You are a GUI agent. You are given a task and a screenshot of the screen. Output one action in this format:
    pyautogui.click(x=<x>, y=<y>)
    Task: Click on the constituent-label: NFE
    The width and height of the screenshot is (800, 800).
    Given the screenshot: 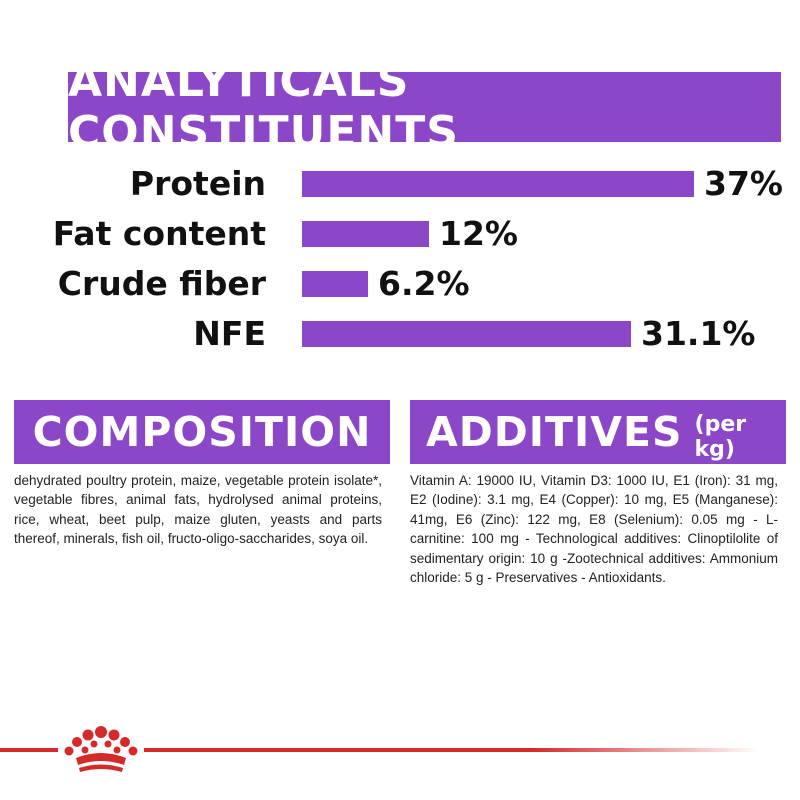 What is the action you would take?
    pyautogui.click(x=229, y=333)
    